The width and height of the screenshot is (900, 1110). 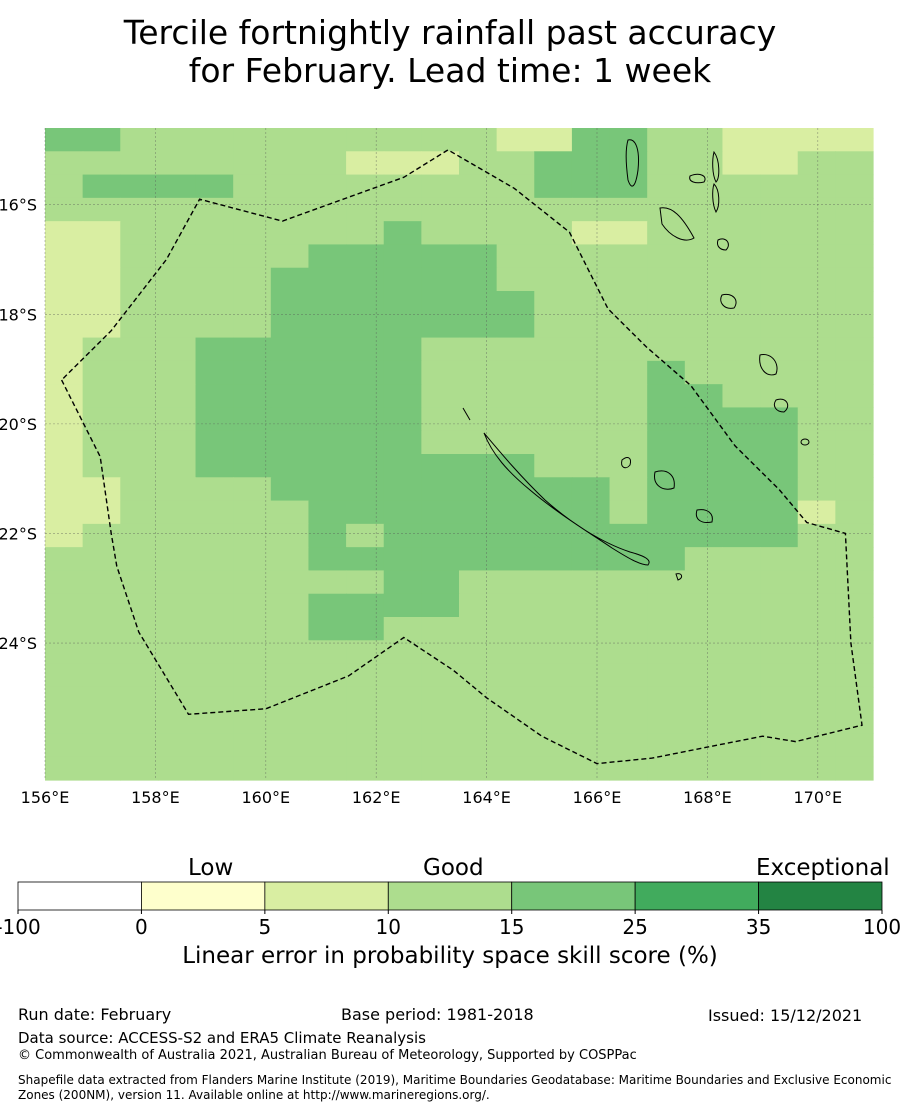 What do you see at coordinates (707, 797) in the screenshot?
I see `longitude-tick-label: 168°E` at bounding box center [707, 797].